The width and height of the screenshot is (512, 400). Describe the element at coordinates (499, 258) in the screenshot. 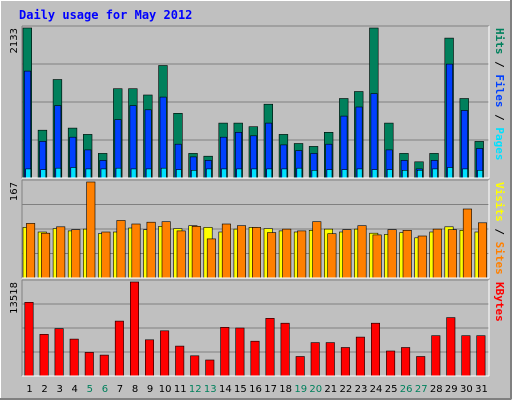

I see `axis-label-part: Sites` at that location.